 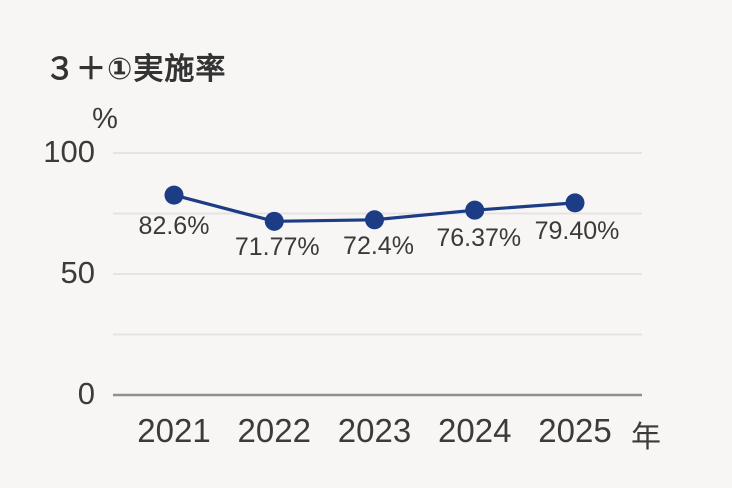 I want to click on data-point-2024, so click(x=475, y=210).